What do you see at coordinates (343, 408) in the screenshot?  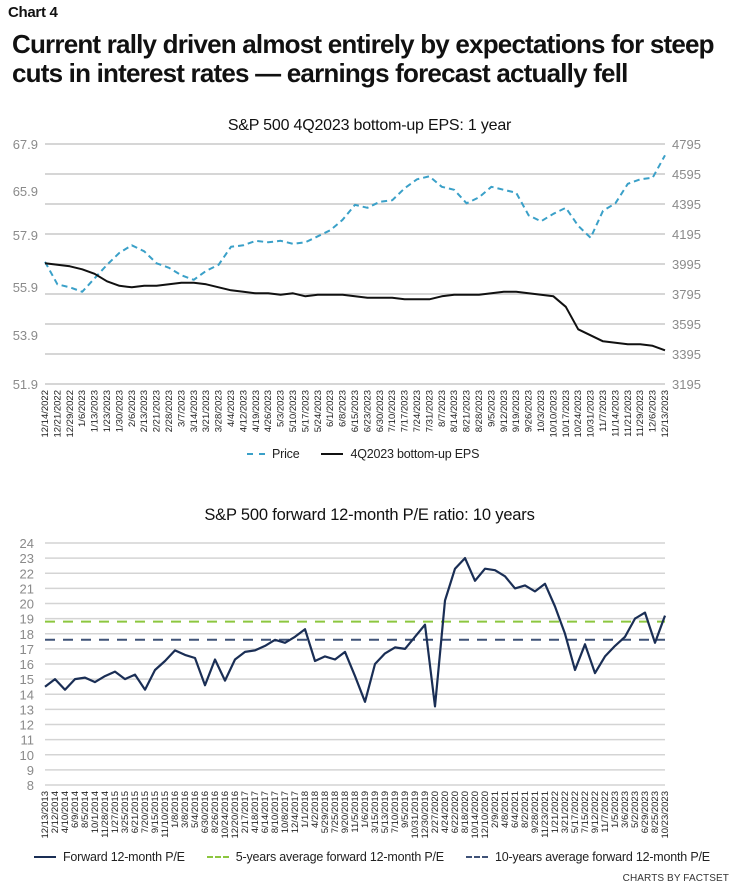 I see `x-axis-tick-label: 6/8/2023` at bounding box center [343, 408].